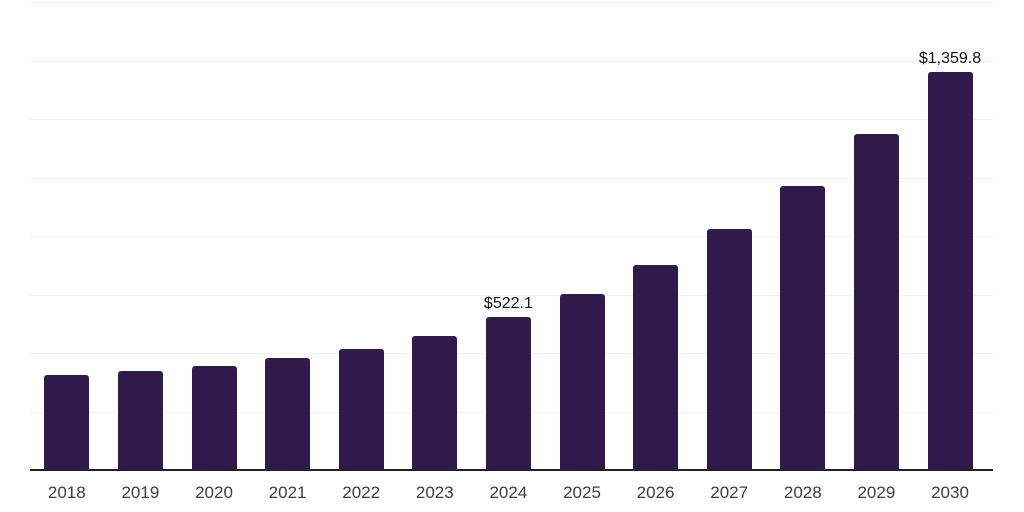 The image size is (1024, 512). What do you see at coordinates (656, 367) in the screenshot?
I see `bar-2026` at bounding box center [656, 367].